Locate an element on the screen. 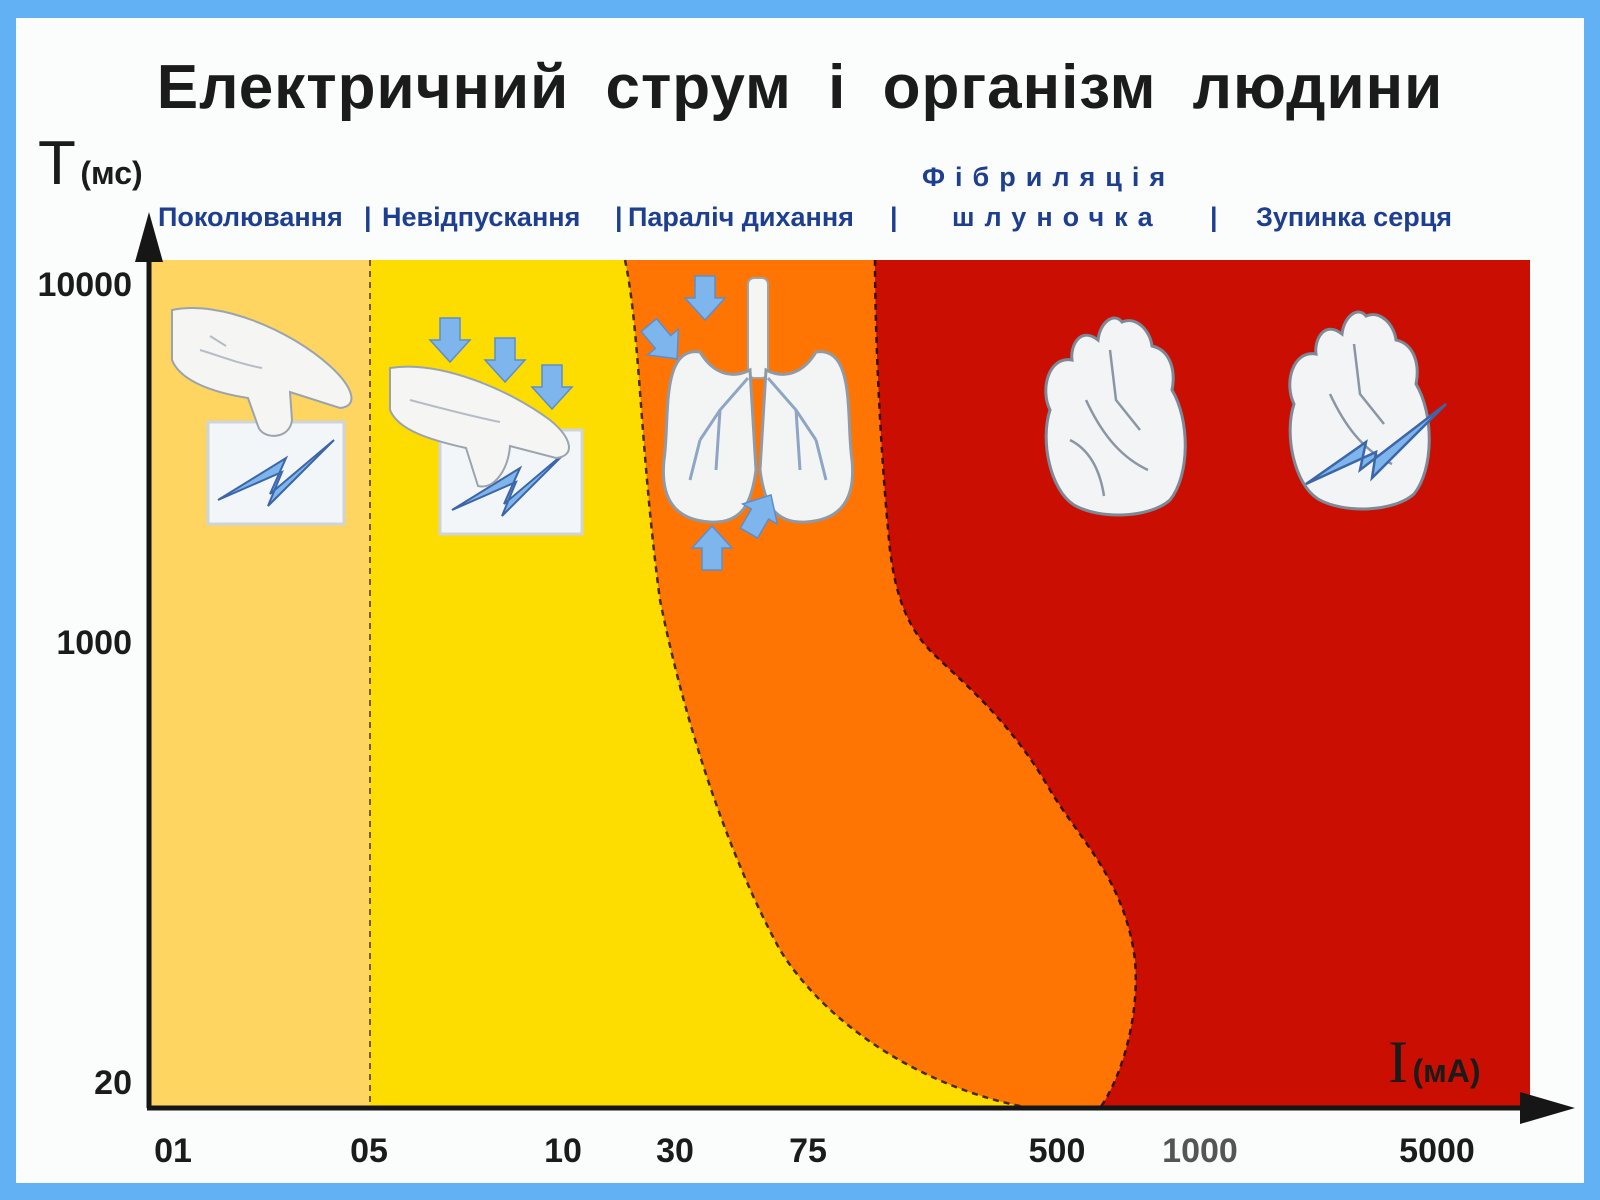  y-axis-arrowhead is located at coordinates (149, 237).